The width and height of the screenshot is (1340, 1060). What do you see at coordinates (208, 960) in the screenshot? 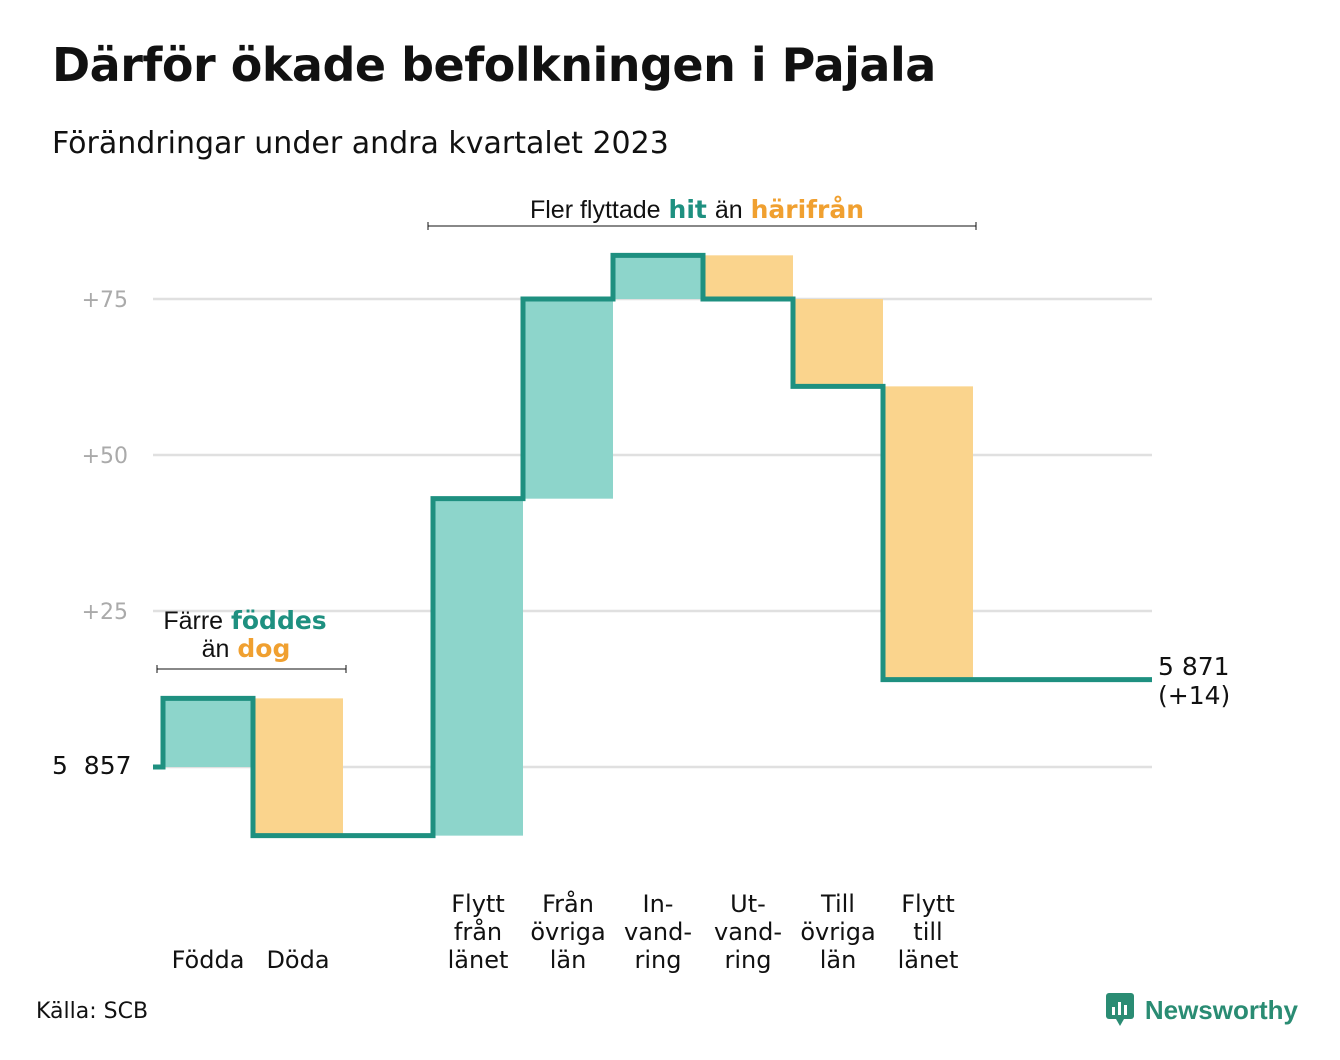
I see `category-label: Födda` at bounding box center [208, 960].